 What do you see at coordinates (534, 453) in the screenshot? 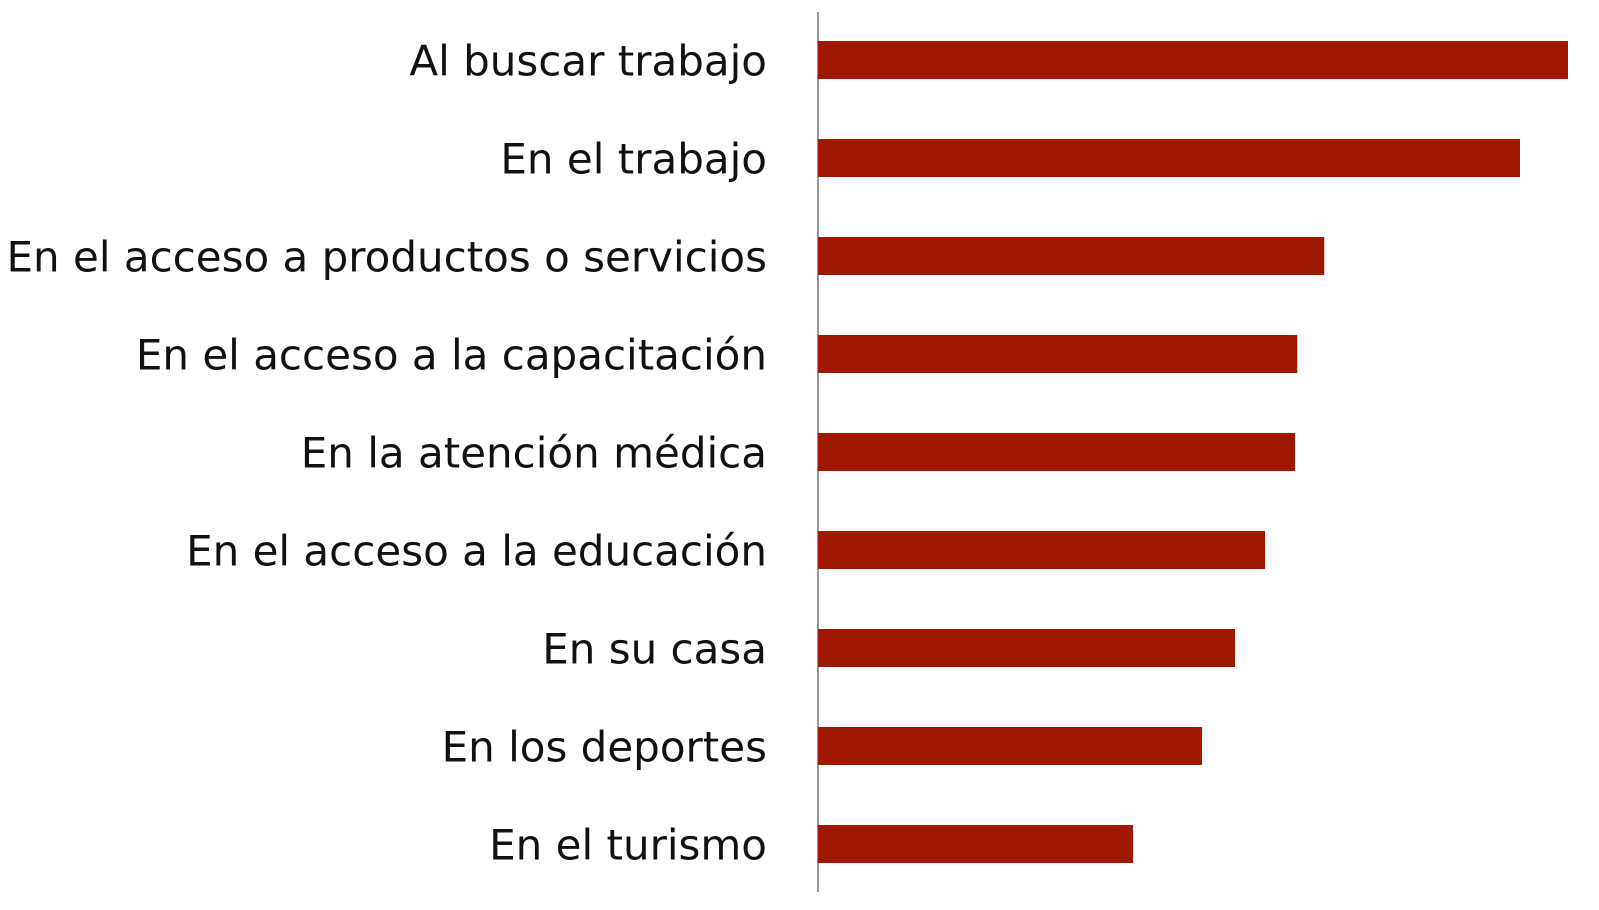
I see `category-label: En la atención médica` at bounding box center [534, 453].